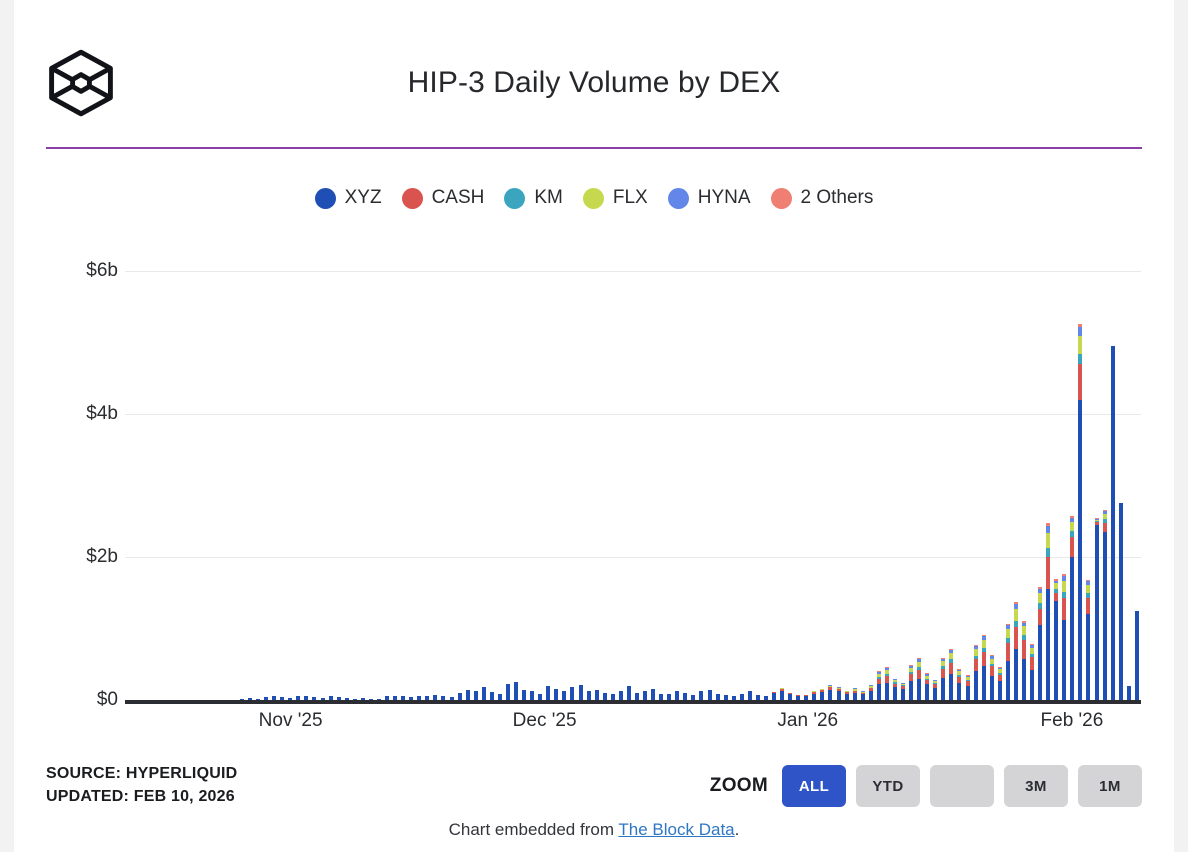 The height and width of the screenshot is (852, 1188). Describe the element at coordinates (888, 786) in the screenshot. I see `zoom-button-ytd: YTD` at that location.